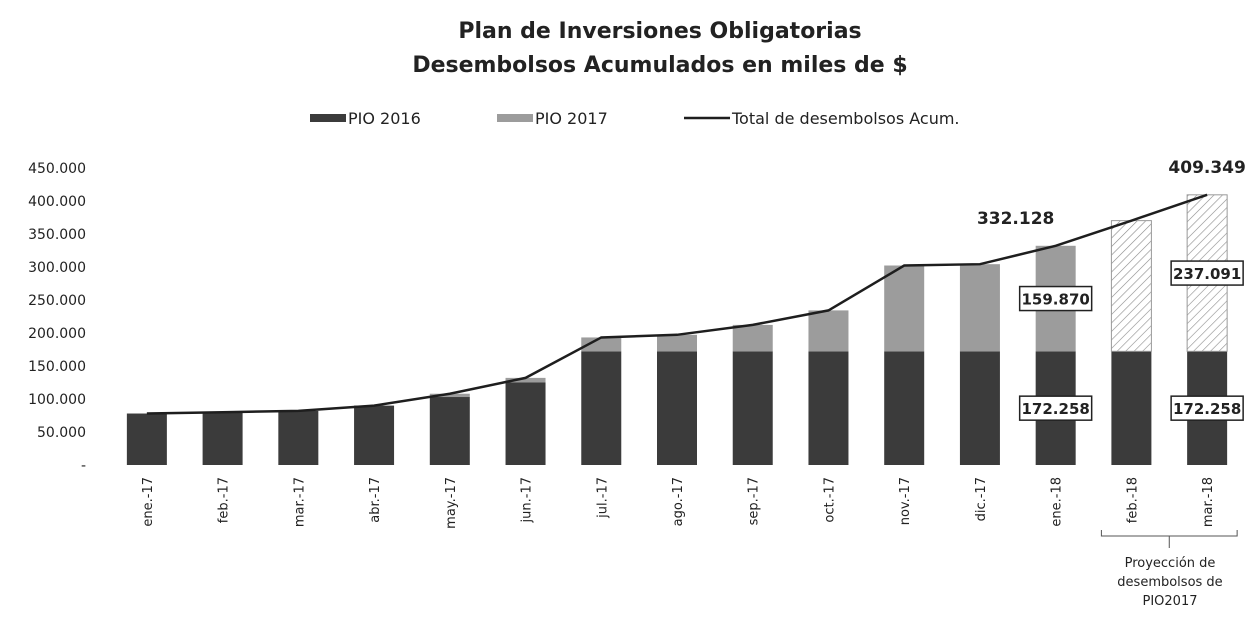 The width and height of the screenshot is (1252, 632). What do you see at coordinates (905, 501) in the screenshot?
I see `x-tick-label: nov.-17` at bounding box center [905, 501].